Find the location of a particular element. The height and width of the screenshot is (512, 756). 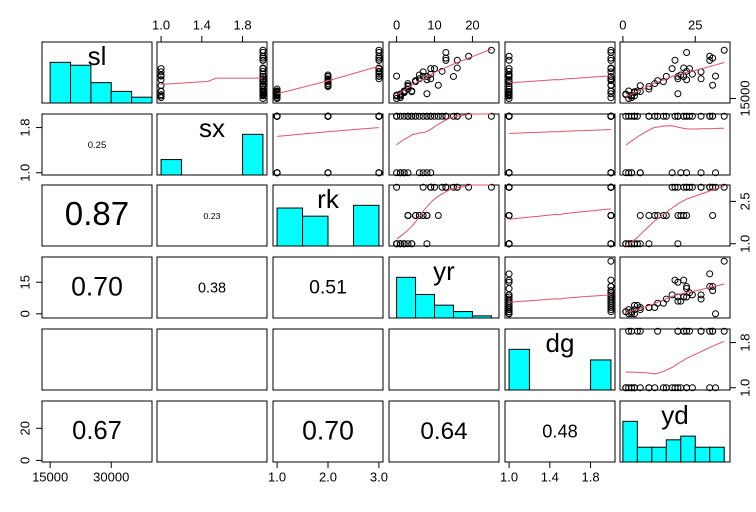

y-tick-label: 2.5 is located at coordinates (744, 201).